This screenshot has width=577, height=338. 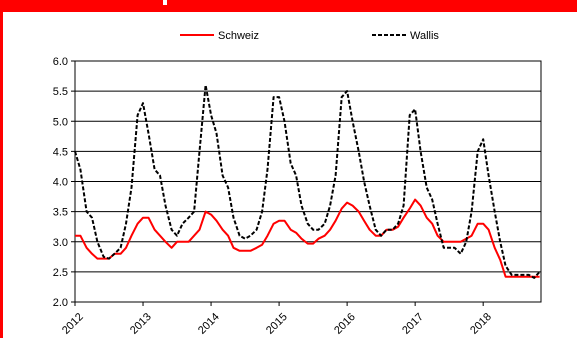 I want to click on y-axis: 2.0 2.5 3.0 3.5 4.0 4.5 5.0 5.5 6.0, so click(x=64, y=182).